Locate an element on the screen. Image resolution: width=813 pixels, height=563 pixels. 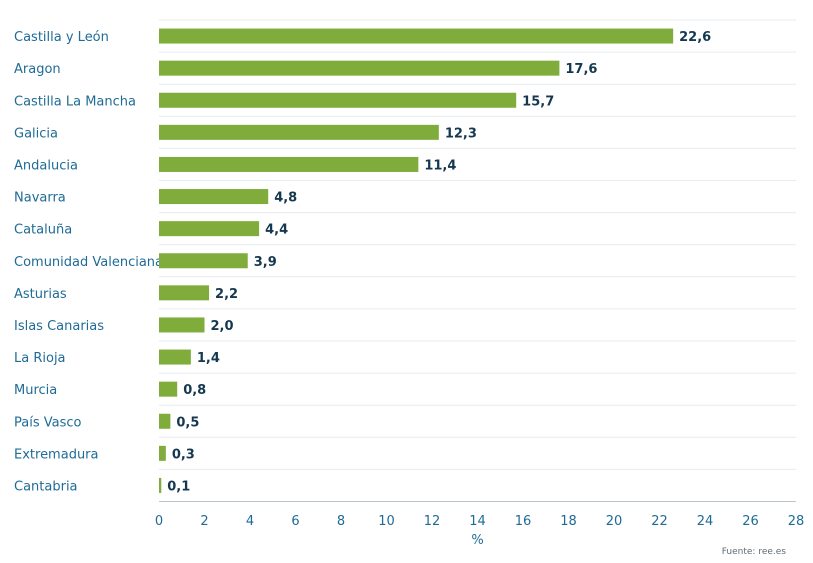
category-label: Cataluña is located at coordinates (43, 230).